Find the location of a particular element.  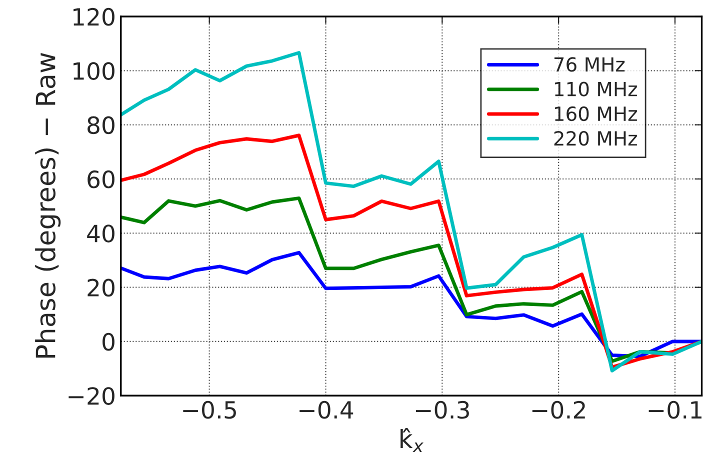

legend-label: 220 MHz is located at coordinates (595, 138).